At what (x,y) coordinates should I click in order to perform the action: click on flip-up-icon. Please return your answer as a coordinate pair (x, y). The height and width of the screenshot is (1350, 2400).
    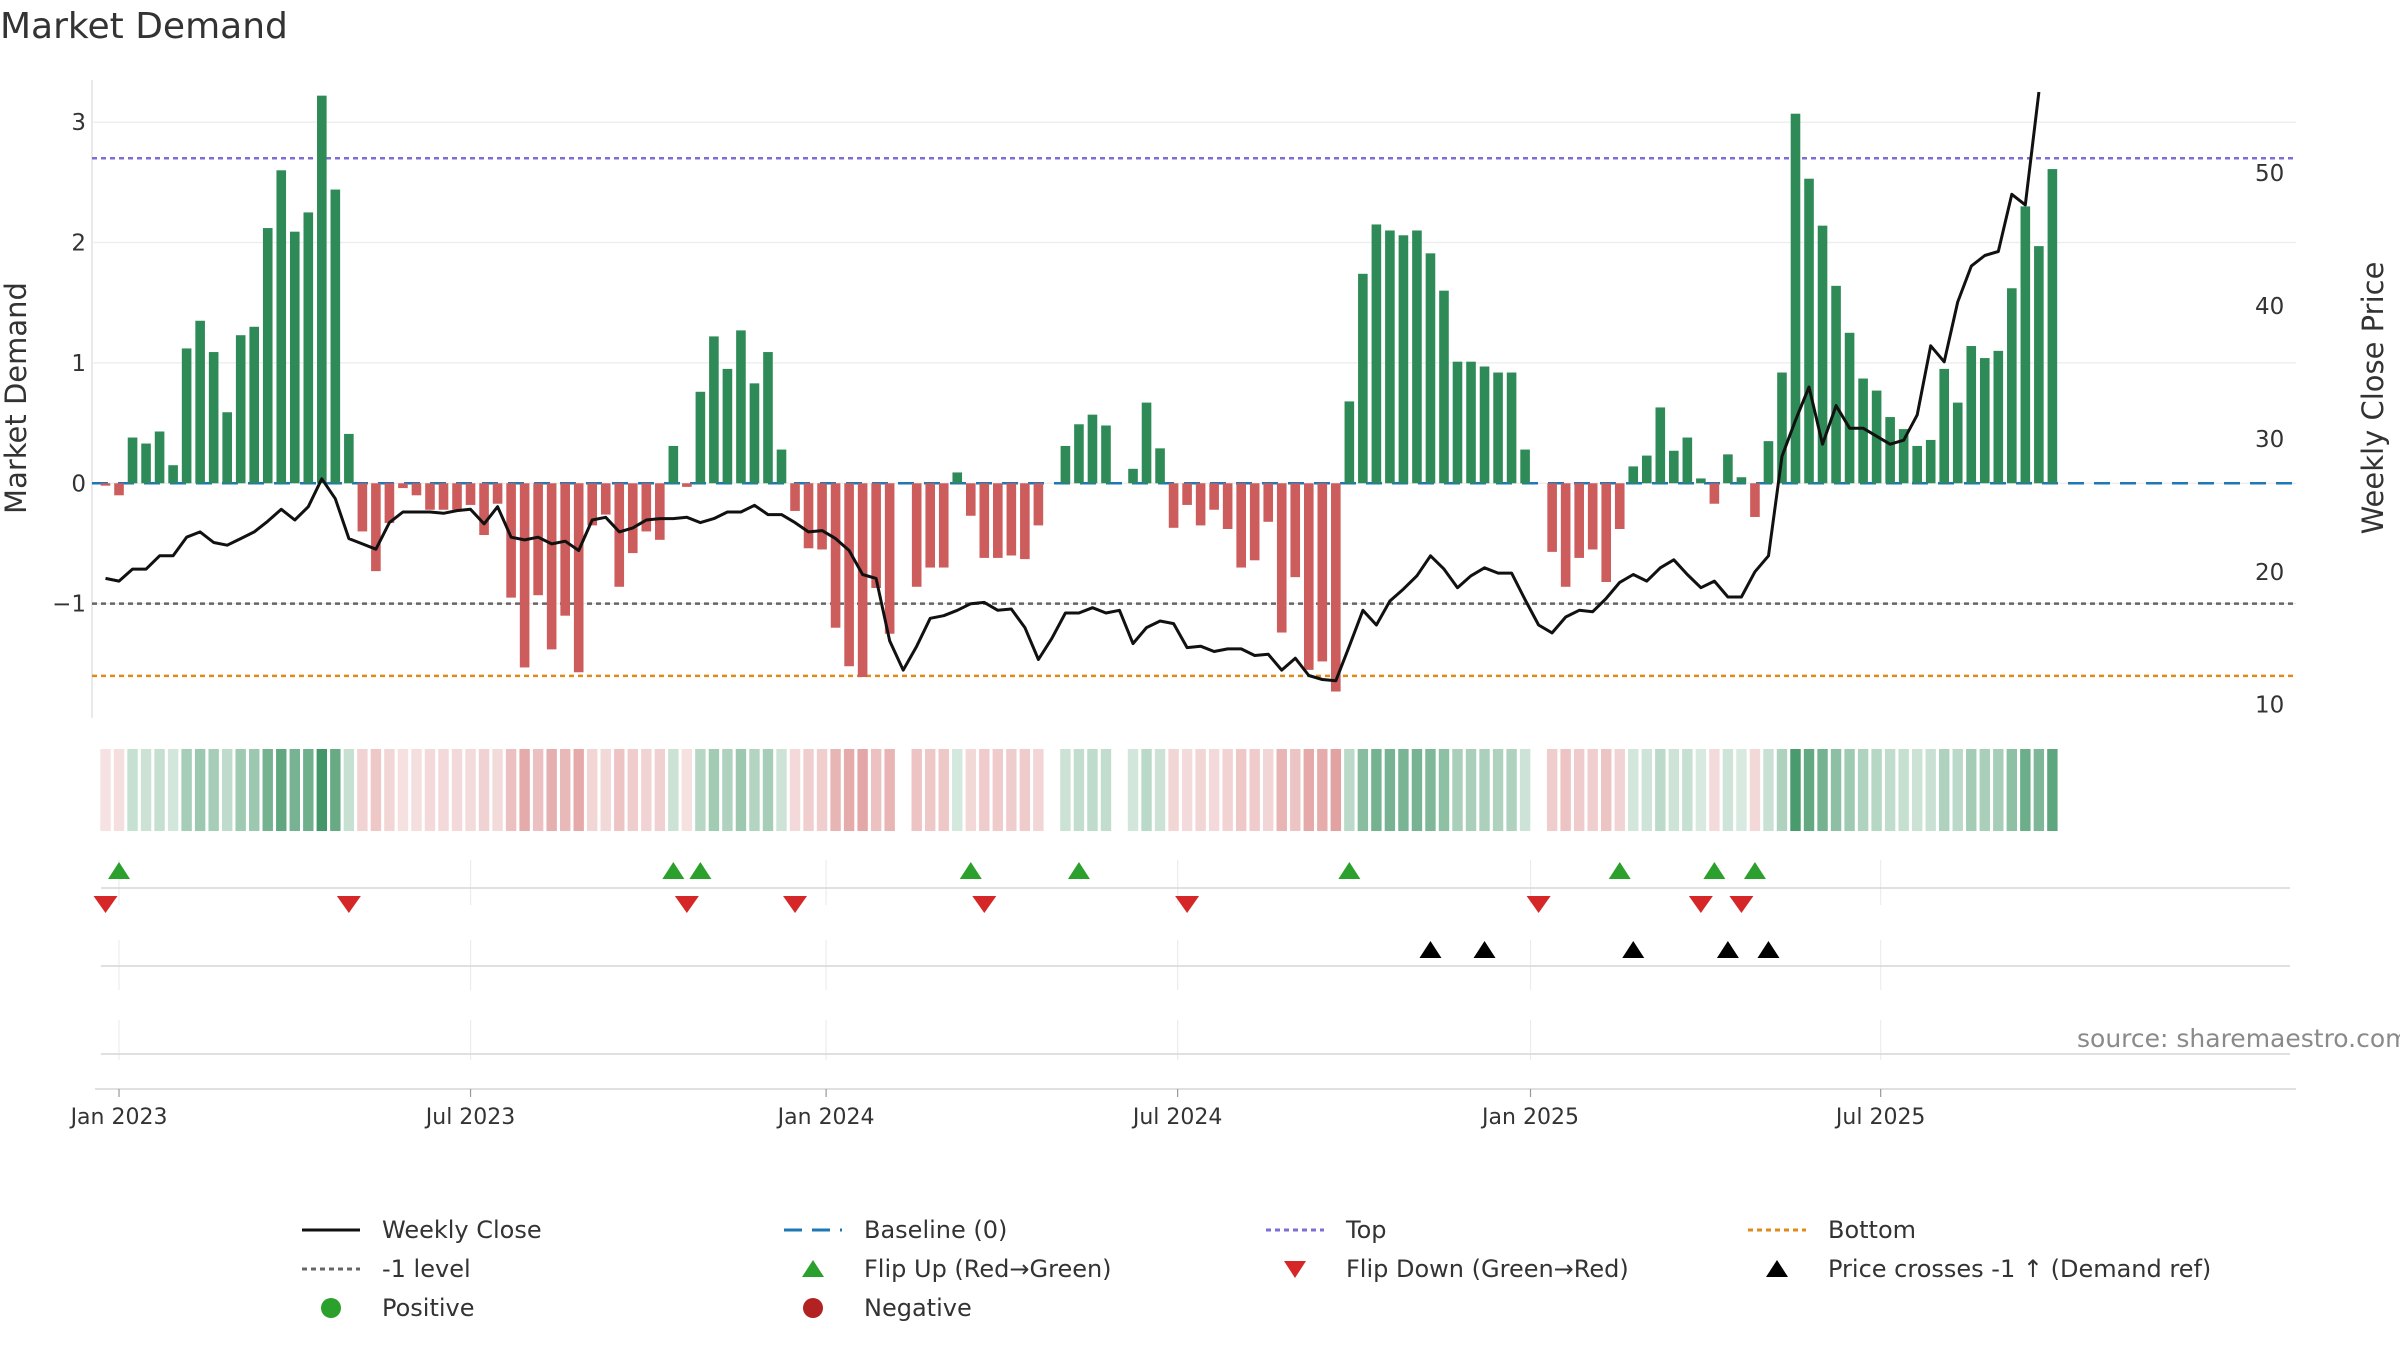
    Looking at the image, I should click on (813, 1269).